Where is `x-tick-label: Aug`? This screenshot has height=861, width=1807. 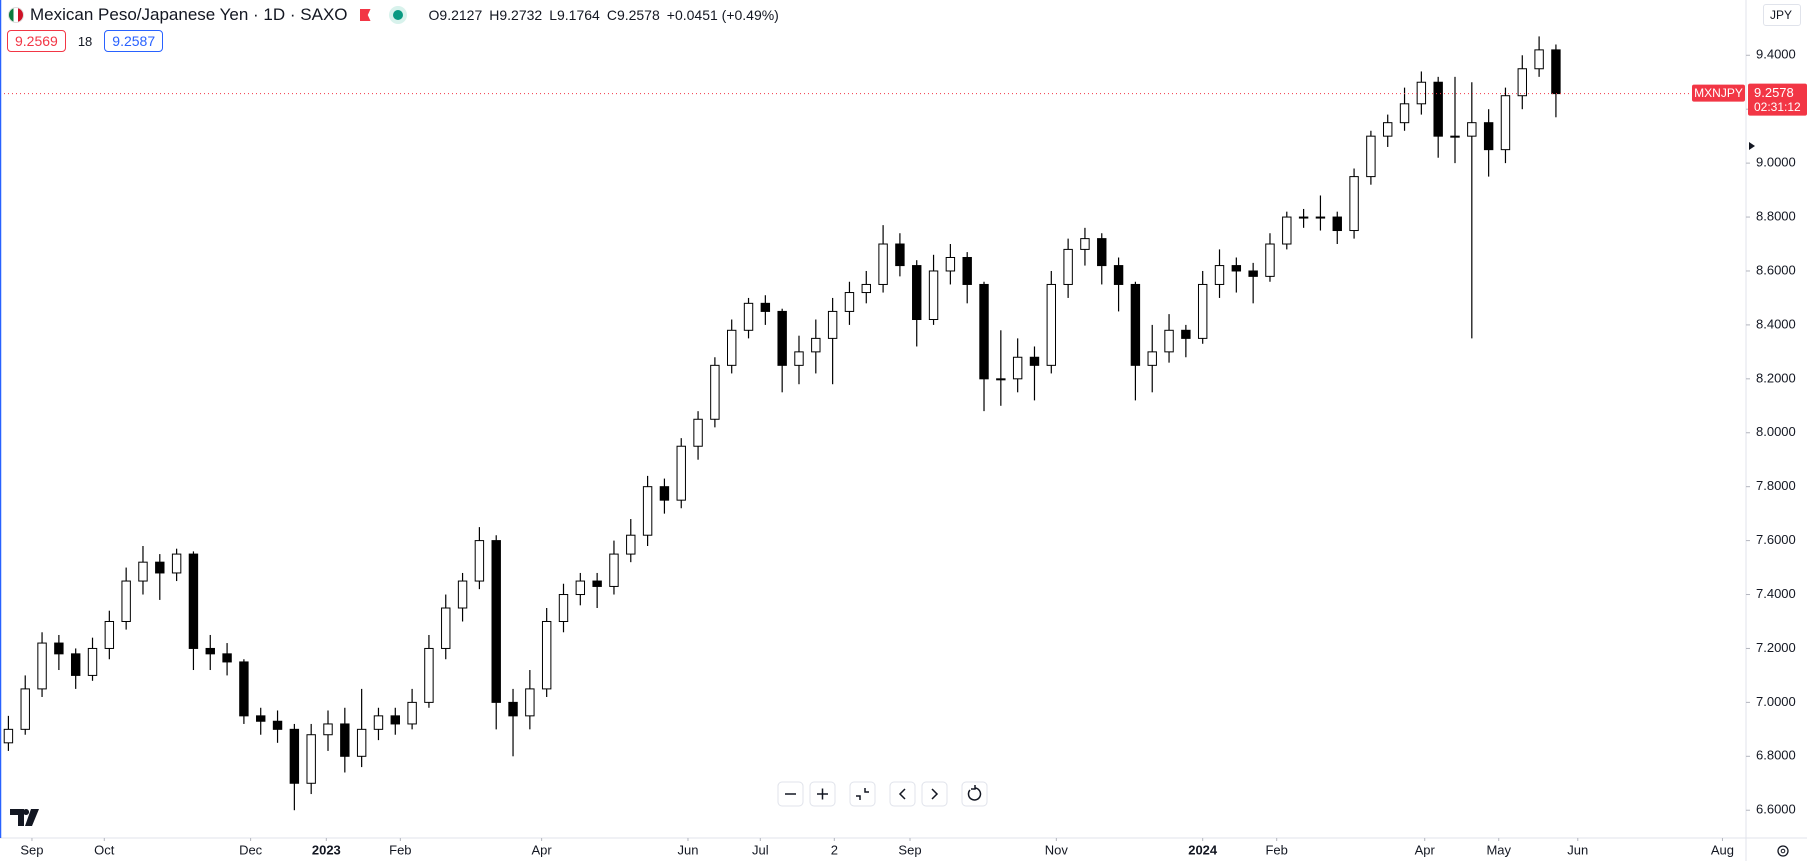 x-tick-label: Aug is located at coordinates (1722, 849).